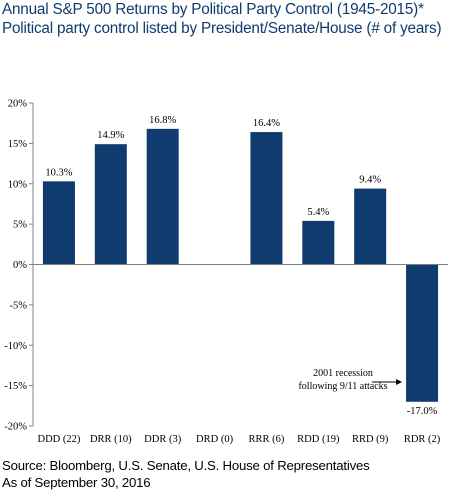 The height and width of the screenshot is (496, 450). What do you see at coordinates (20, 225) in the screenshot?
I see `y-tick-label: 5%` at bounding box center [20, 225].